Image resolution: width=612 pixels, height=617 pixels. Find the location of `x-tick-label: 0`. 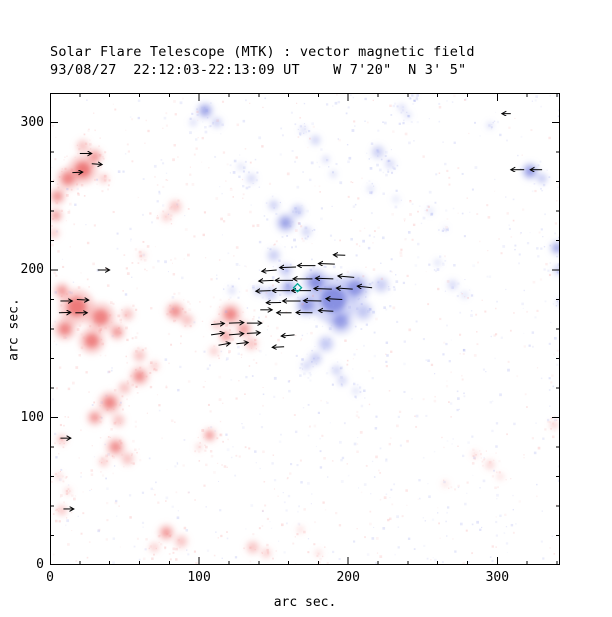

x-tick-label: 0 is located at coordinates (50, 577).